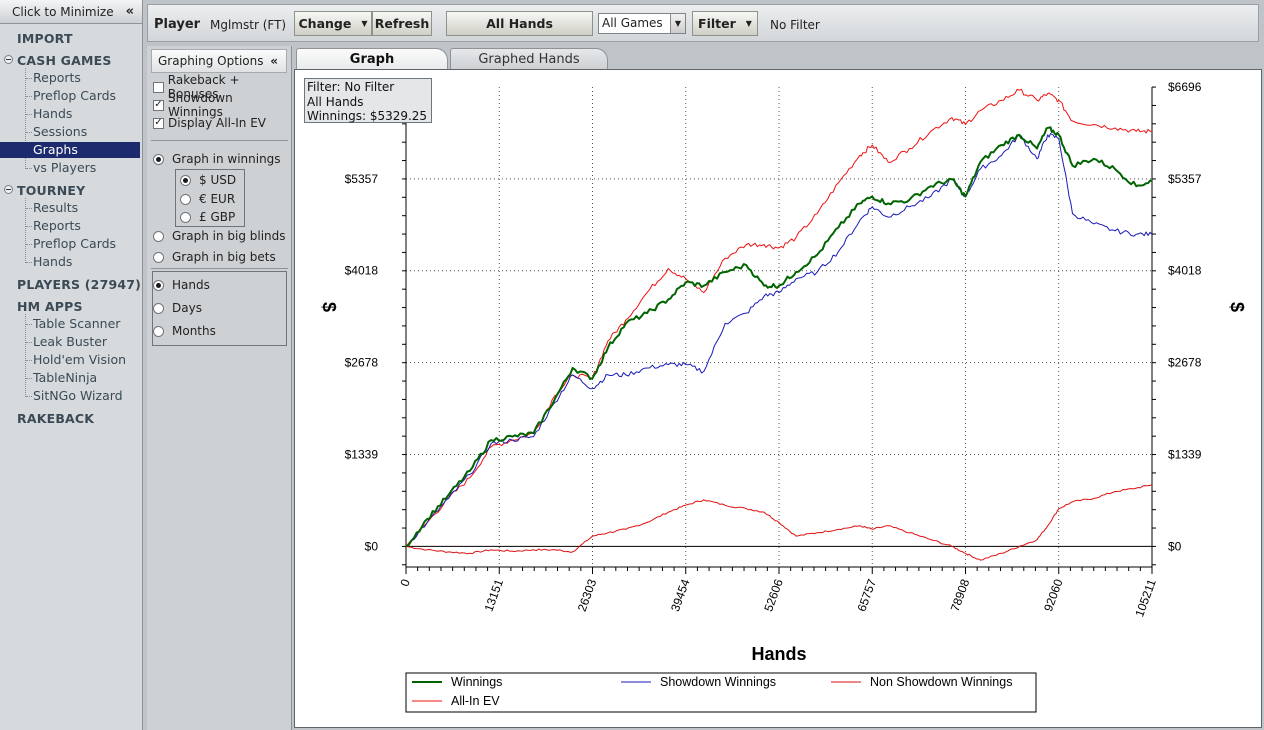  What do you see at coordinates (78, 395) in the screenshot?
I see `sidebar-item-sitngo-wizard: SitNGo Wizard` at bounding box center [78, 395].